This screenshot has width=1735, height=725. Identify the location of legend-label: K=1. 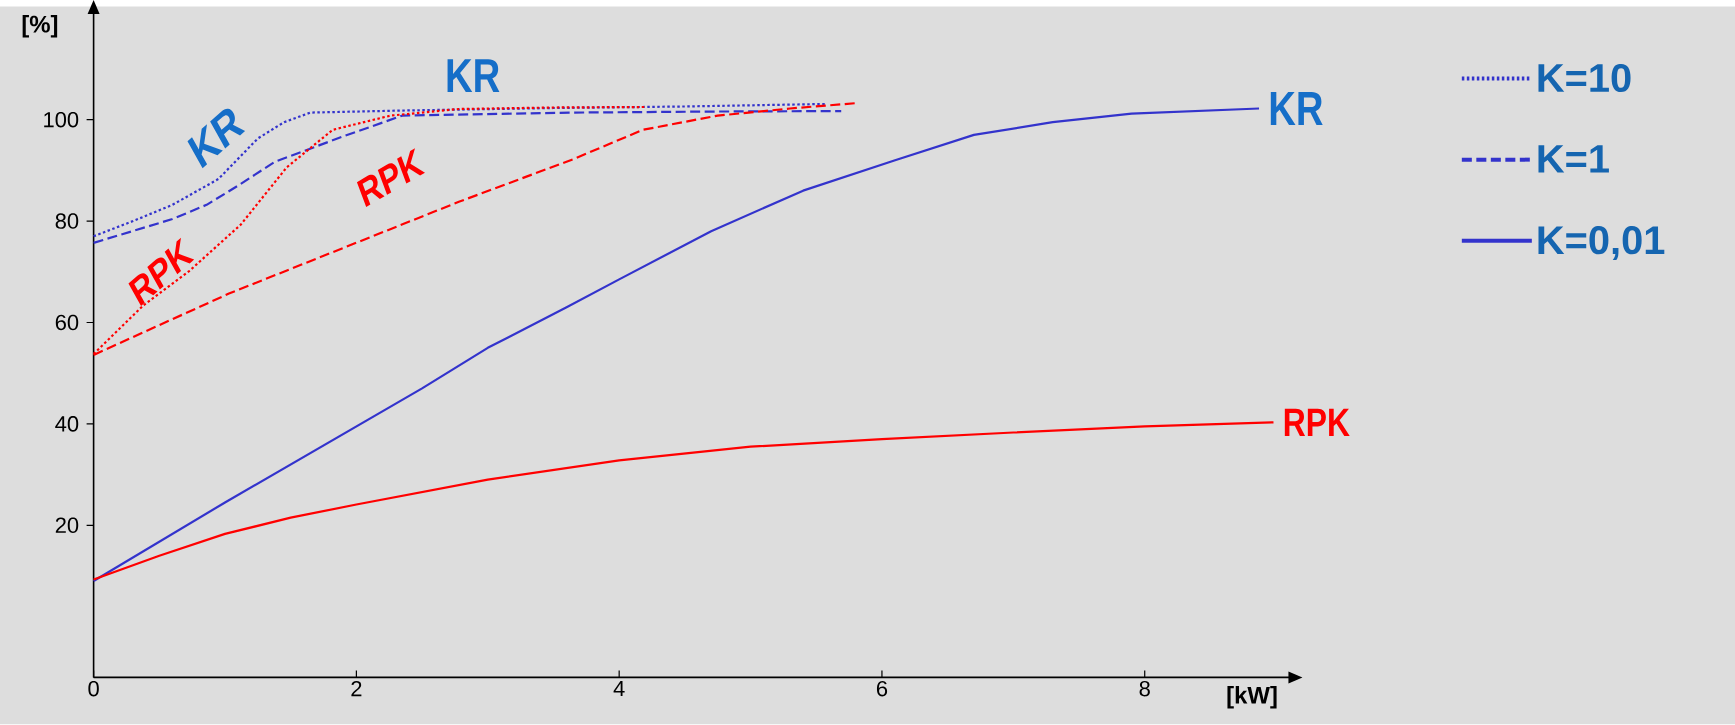
(1573, 159).